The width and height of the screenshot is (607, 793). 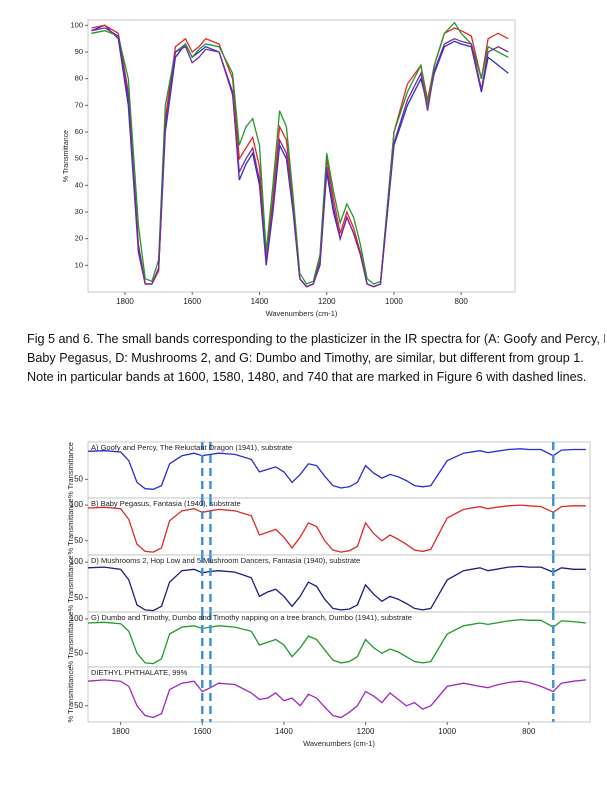 I want to click on y-tick-label: 30, so click(x=79, y=211).